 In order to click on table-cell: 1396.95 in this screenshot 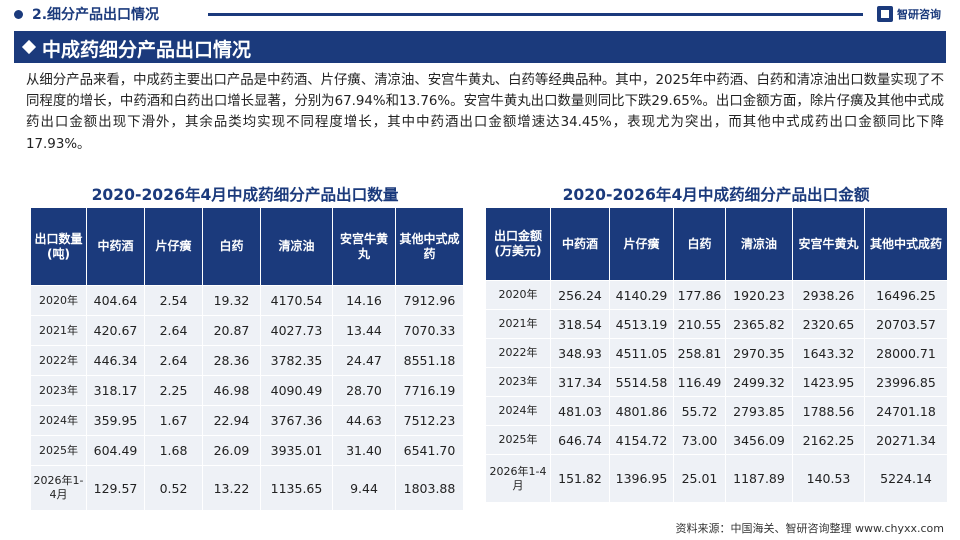, I will do `click(641, 478)`.